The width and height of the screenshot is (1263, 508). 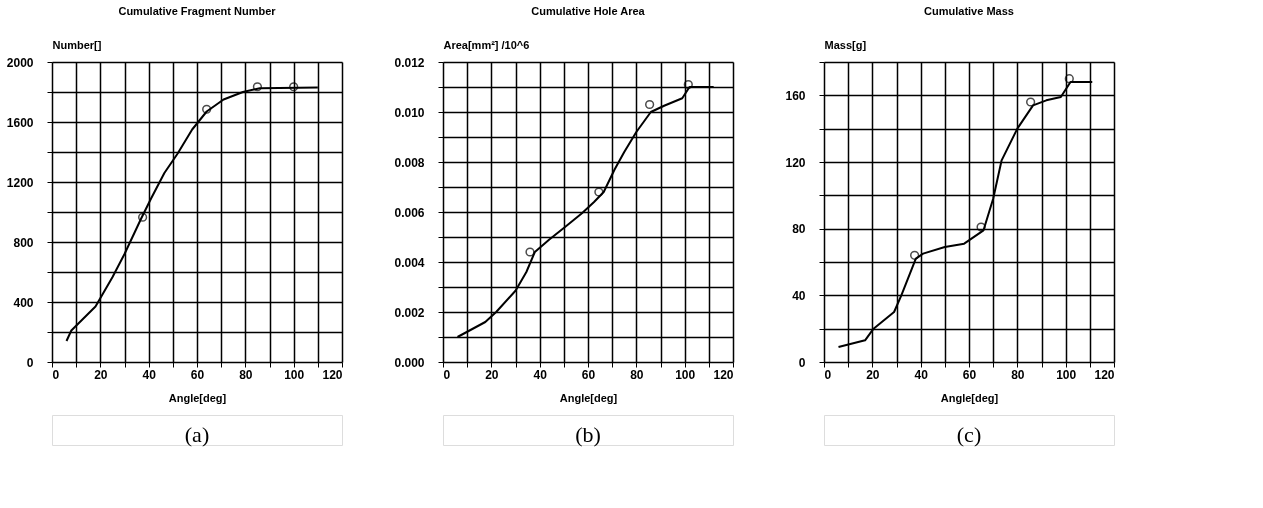 I want to click on y-axis-title: Area[mm²] /10^6, so click(x=486, y=44).